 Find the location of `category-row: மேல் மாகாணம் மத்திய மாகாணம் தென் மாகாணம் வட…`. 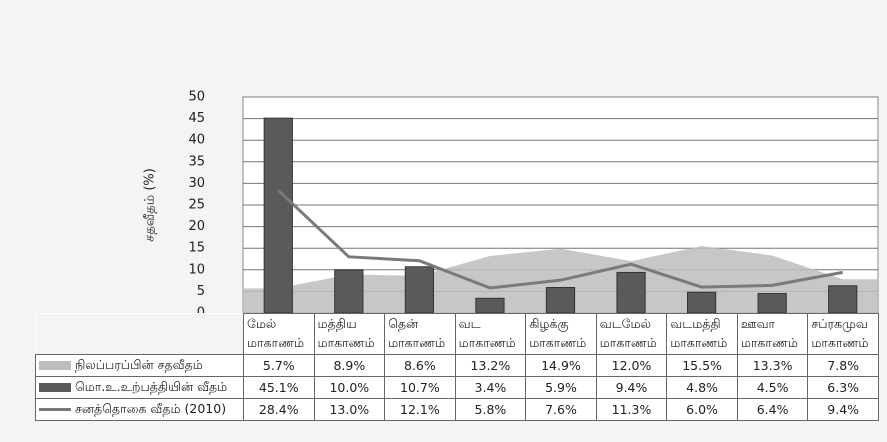

category-row: மேல் மாகாணம் மத்திய மாகாணம் தென் மாகாணம் வட… is located at coordinates (457, 334).